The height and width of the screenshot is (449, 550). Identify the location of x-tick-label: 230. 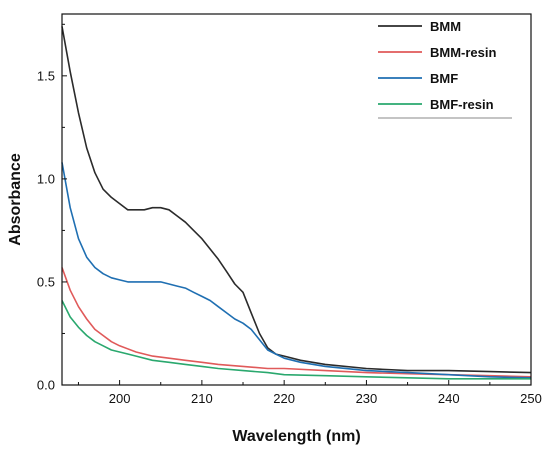
(367, 398).